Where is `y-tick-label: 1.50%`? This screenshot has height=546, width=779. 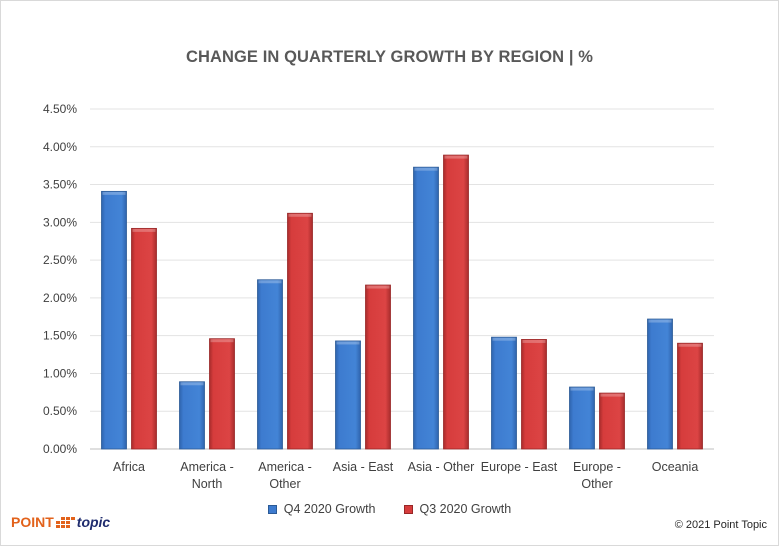
y-tick-label: 1.50% is located at coordinates (60, 336).